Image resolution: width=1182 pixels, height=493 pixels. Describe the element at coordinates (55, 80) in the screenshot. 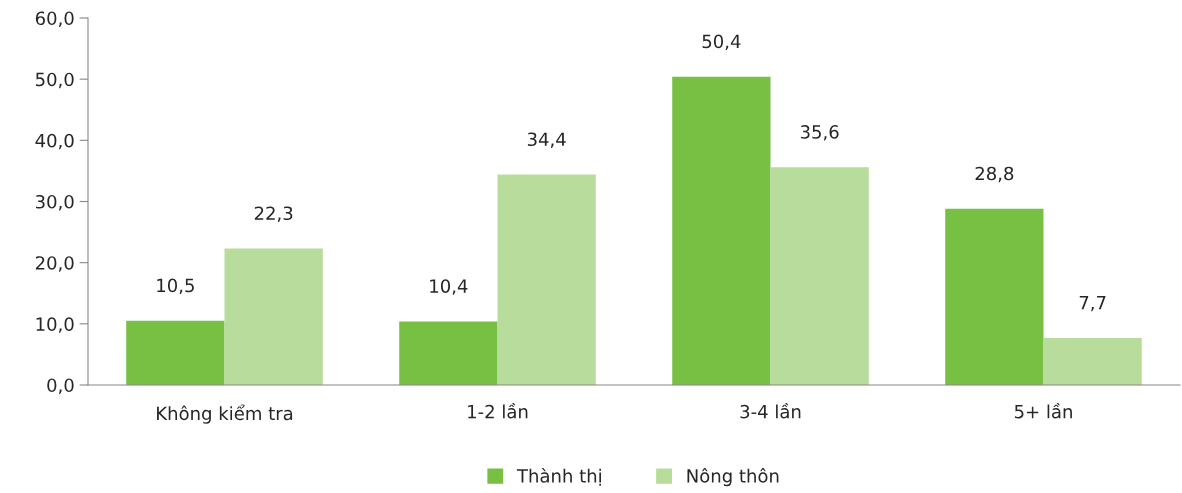

I see `y-tick-label: 50,0` at that location.